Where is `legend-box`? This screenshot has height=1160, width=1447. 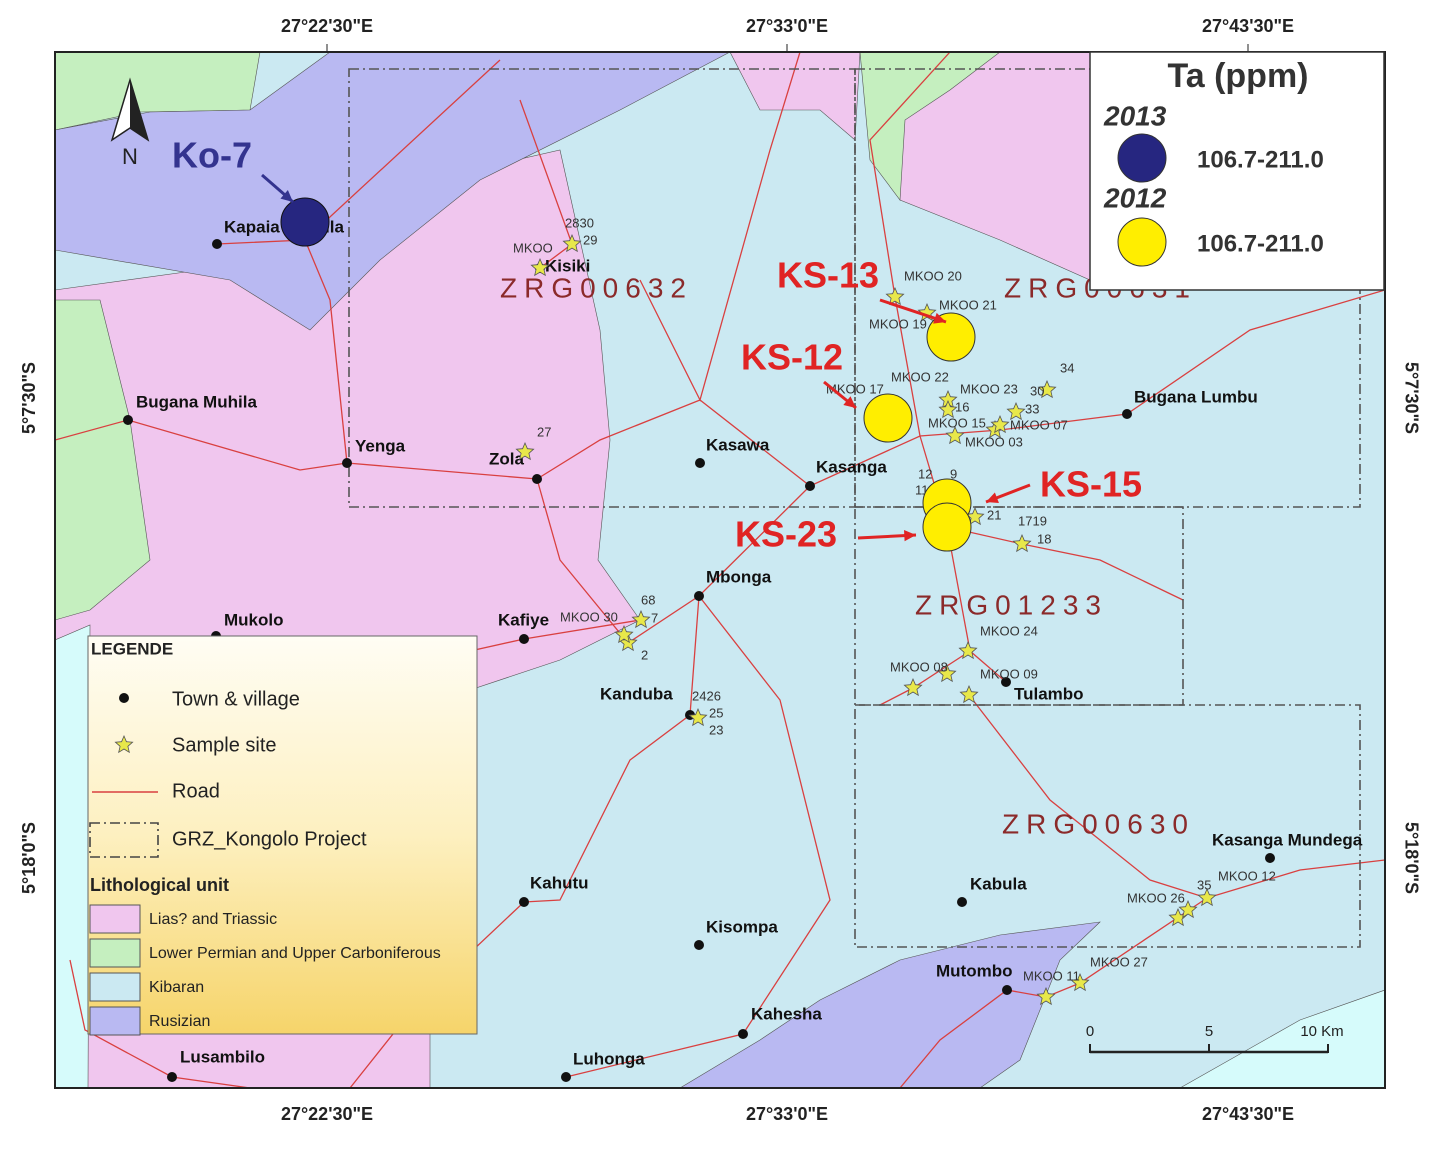 legend-box is located at coordinates (282, 835).